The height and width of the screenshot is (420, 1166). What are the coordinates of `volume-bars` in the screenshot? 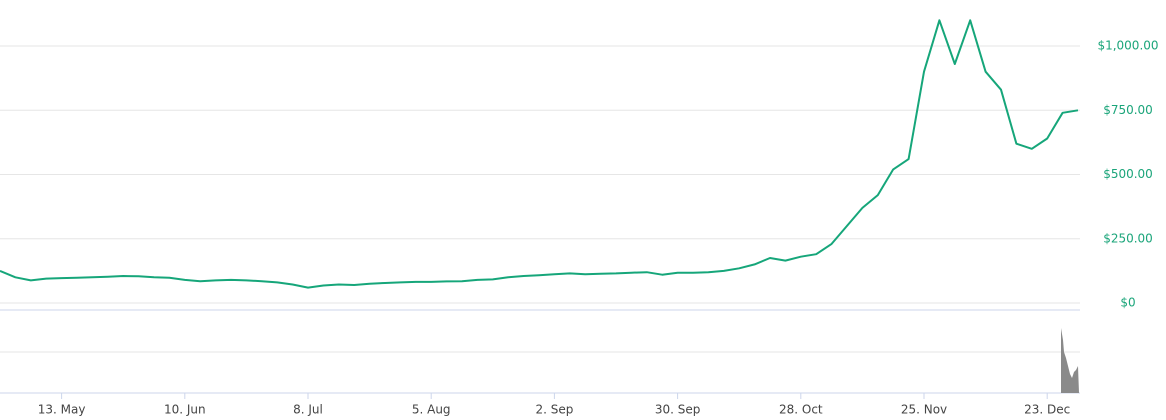 It's located at (1070, 360).